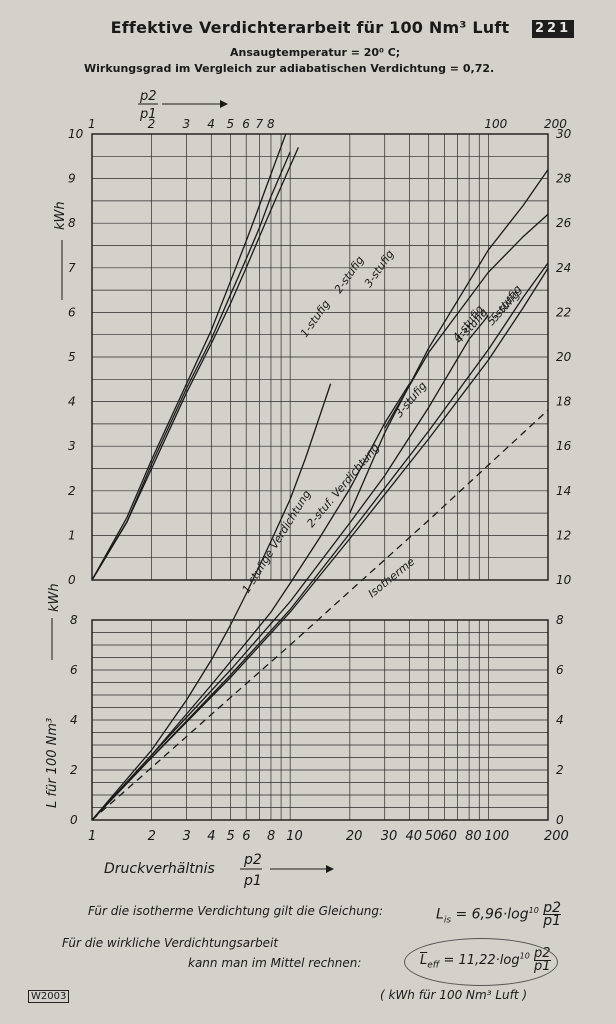  What do you see at coordinates (148, 96) in the screenshot?
I see `upper-xlabel-frac-num: p2` at bounding box center [148, 96].